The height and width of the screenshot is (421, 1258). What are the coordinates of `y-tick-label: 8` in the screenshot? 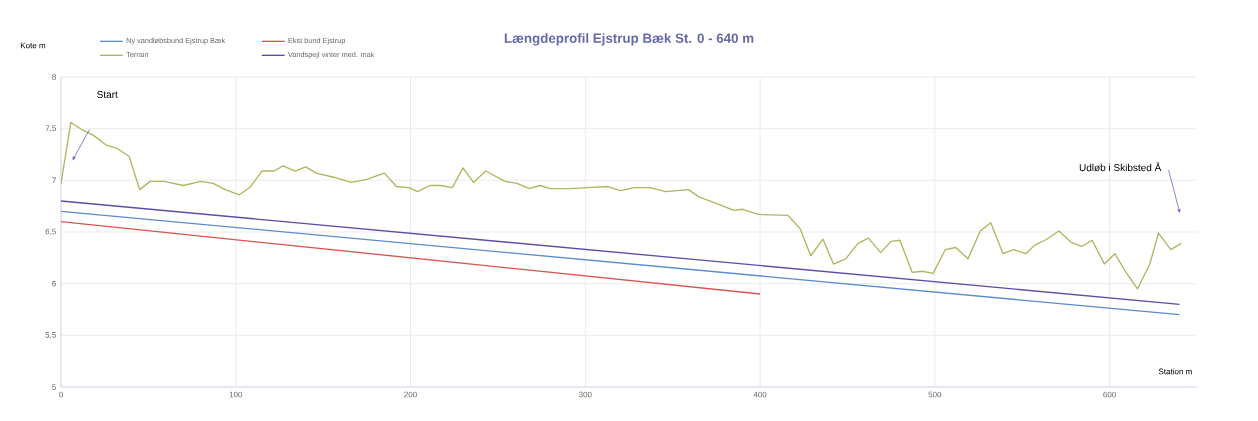 It's located at (54, 77).